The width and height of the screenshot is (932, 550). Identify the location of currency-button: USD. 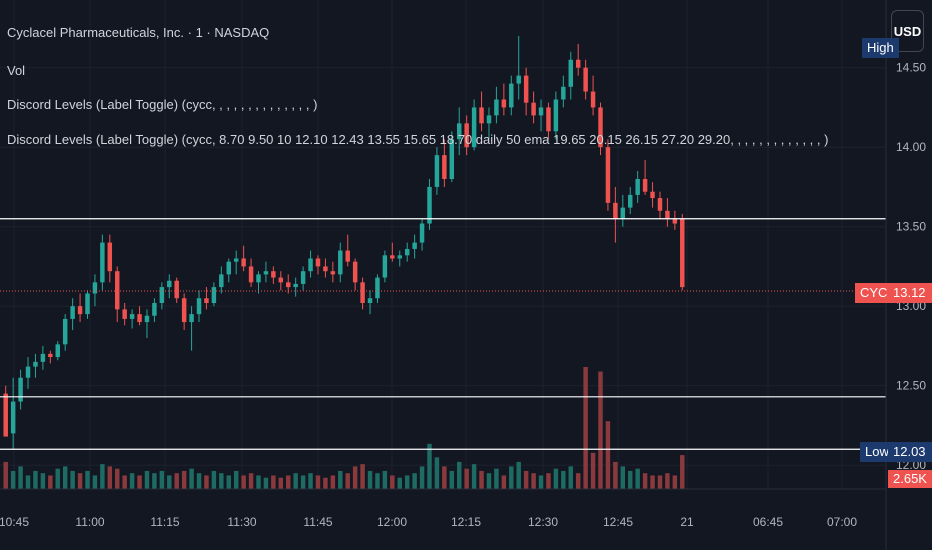
(907, 31).